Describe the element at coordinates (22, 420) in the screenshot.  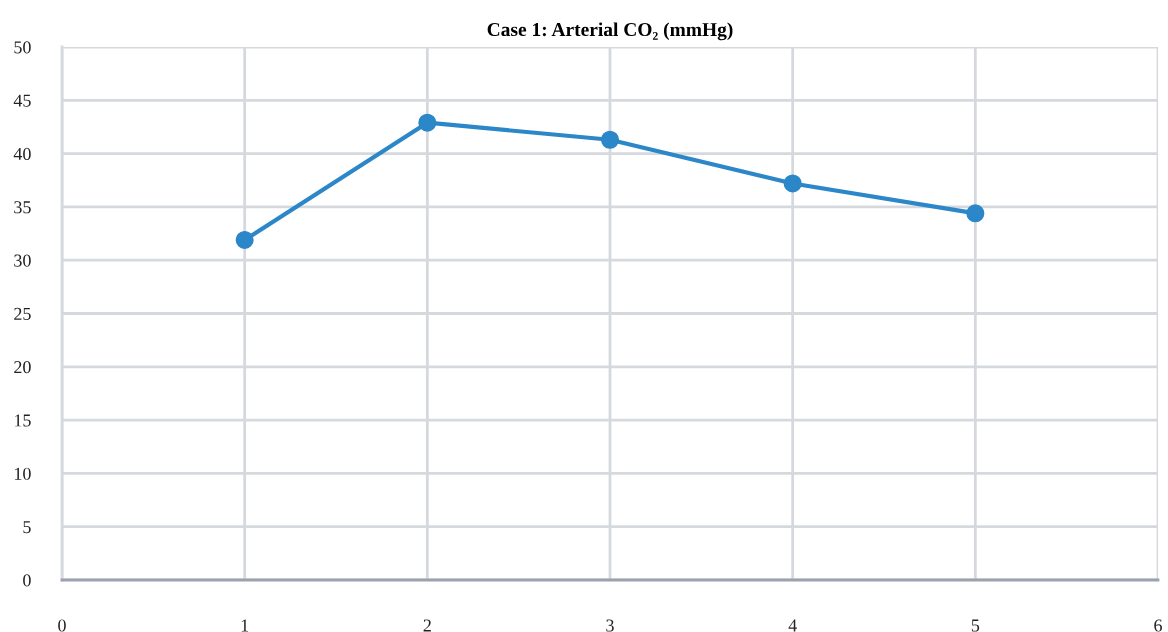
I see `y-tick-label: 15` at that location.